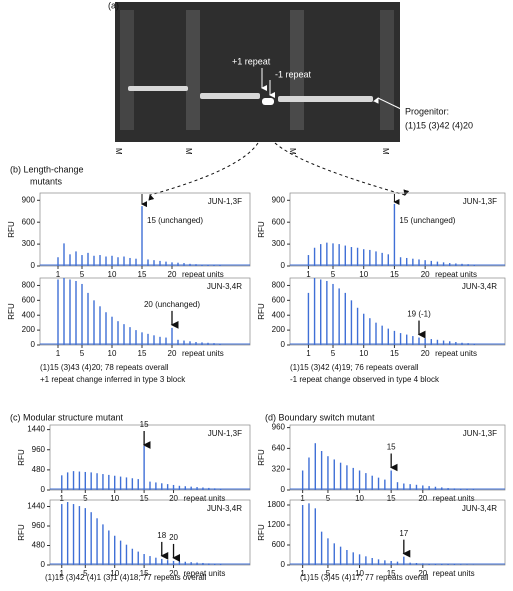 The width and height of the screenshot is (513, 591). What do you see at coordinates (480, 201) in the screenshot?
I see `panel-label: JUN-1,3F` at bounding box center [480, 201].